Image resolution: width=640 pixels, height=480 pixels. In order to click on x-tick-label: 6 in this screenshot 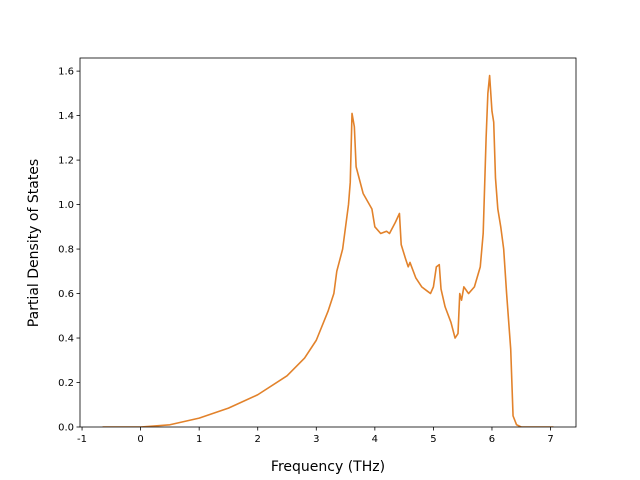, I will do `click(492, 439)`.